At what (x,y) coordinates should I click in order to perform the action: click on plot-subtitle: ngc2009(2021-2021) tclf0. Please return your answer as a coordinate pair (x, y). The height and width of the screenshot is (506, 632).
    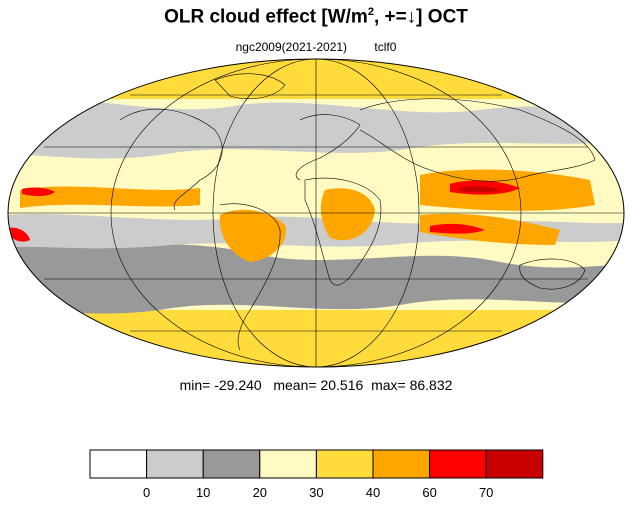
    Looking at the image, I should click on (316, 47).